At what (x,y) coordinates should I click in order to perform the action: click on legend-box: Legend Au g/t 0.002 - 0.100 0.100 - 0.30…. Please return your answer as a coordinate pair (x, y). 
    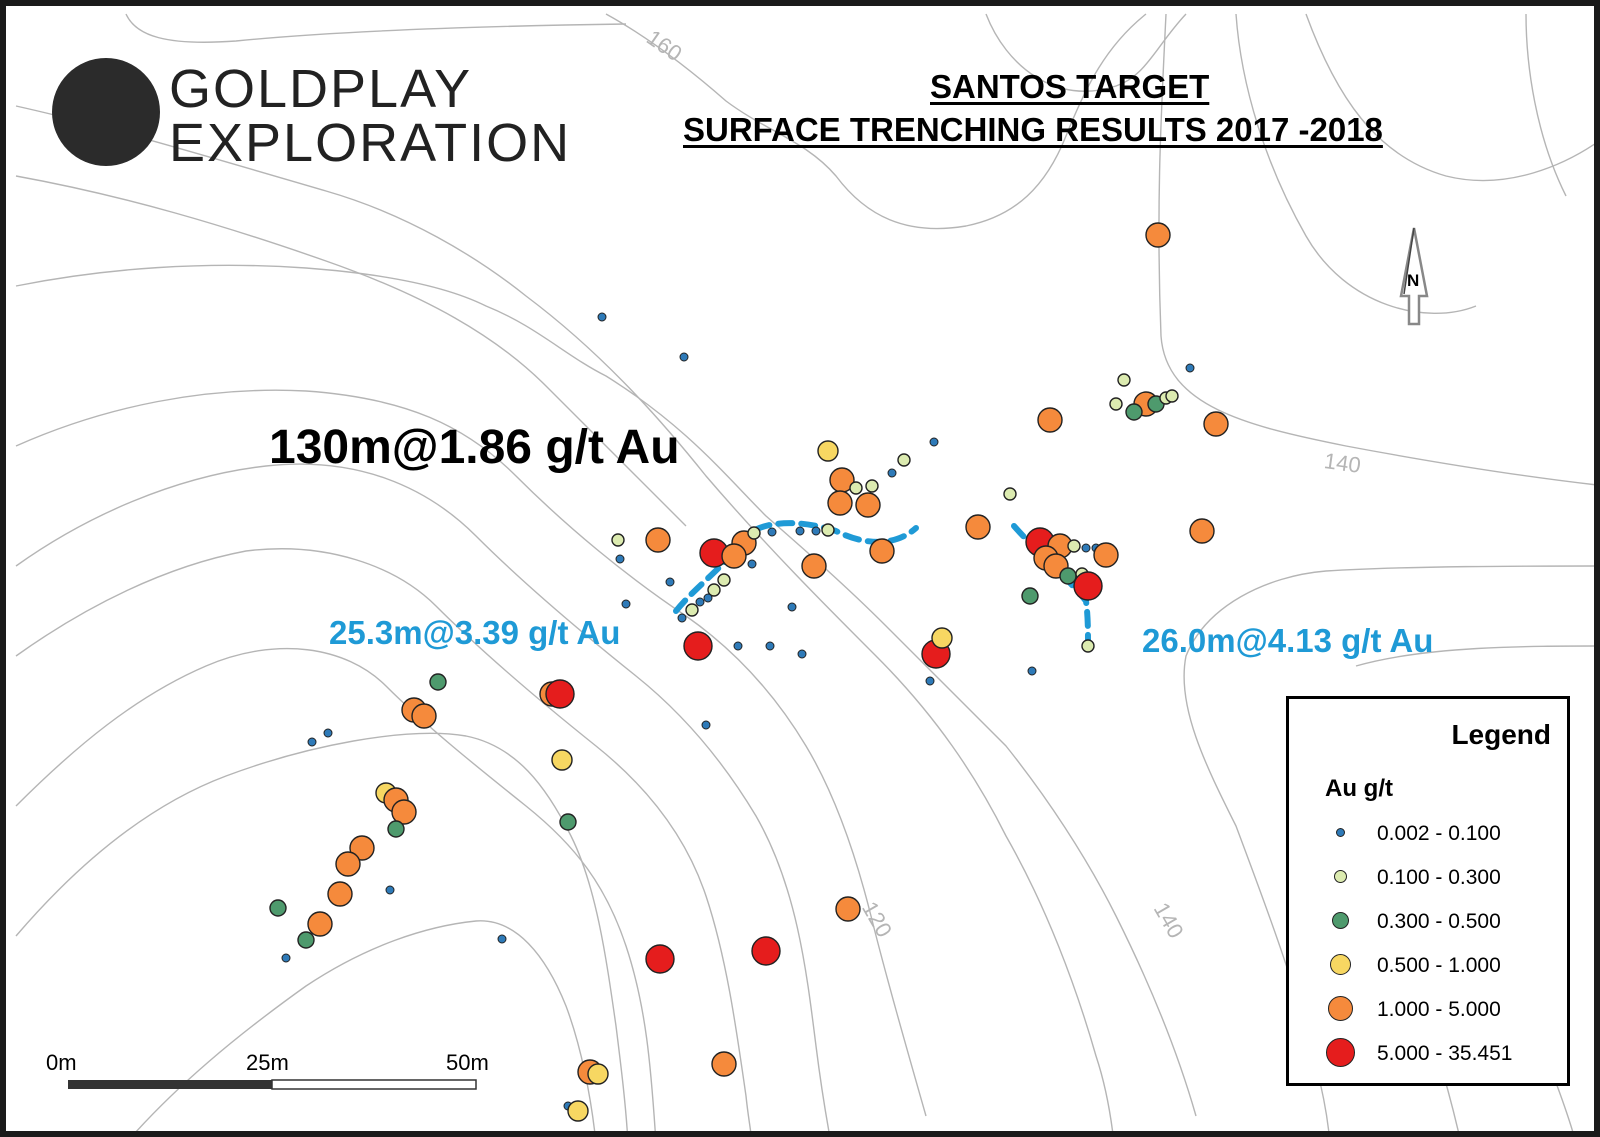
    Looking at the image, I should click on (1428, 891).